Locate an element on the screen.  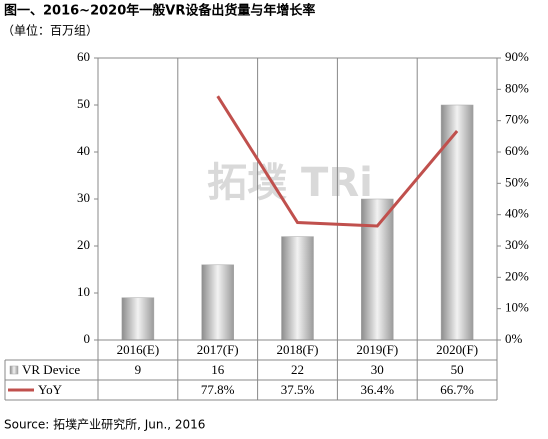
y-tick-label: 50 is located at coordinates (83, 103).